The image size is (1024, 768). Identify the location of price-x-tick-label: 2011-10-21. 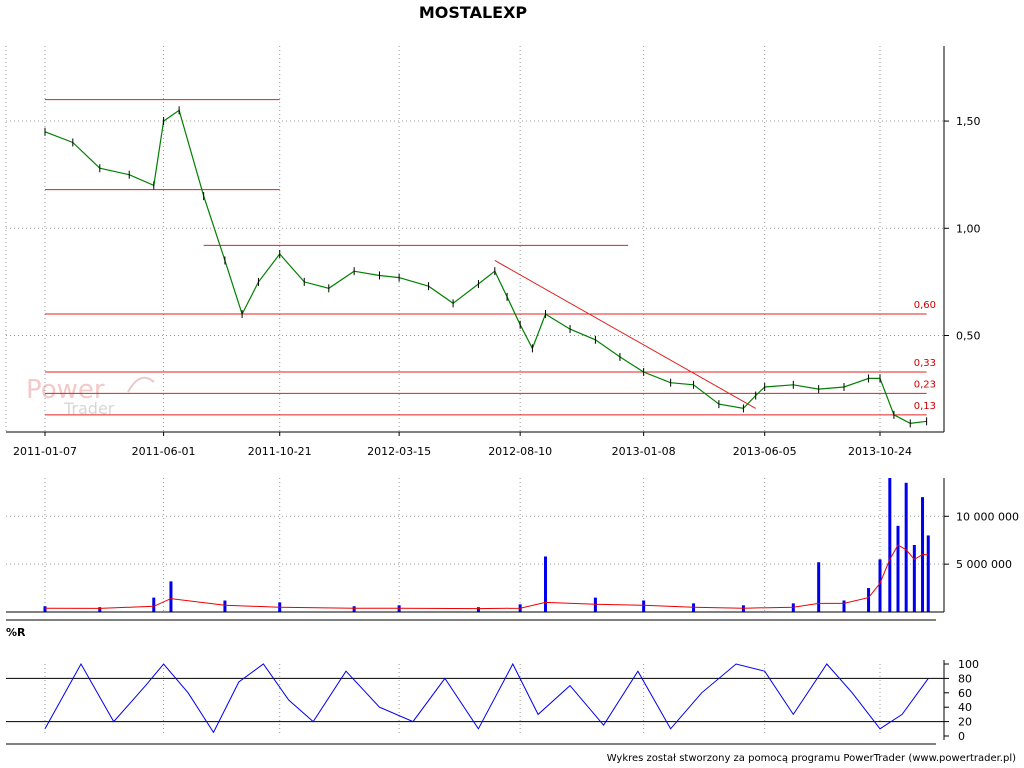
(280, 451).